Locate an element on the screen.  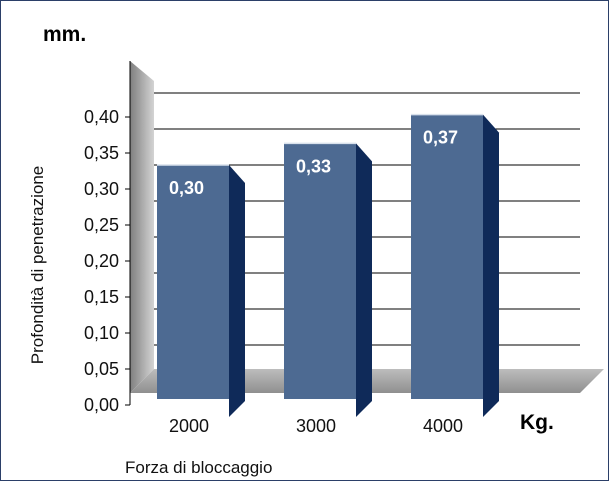
x-axis-title: Forza di bloccaggio is located at coordinates (198, 467).